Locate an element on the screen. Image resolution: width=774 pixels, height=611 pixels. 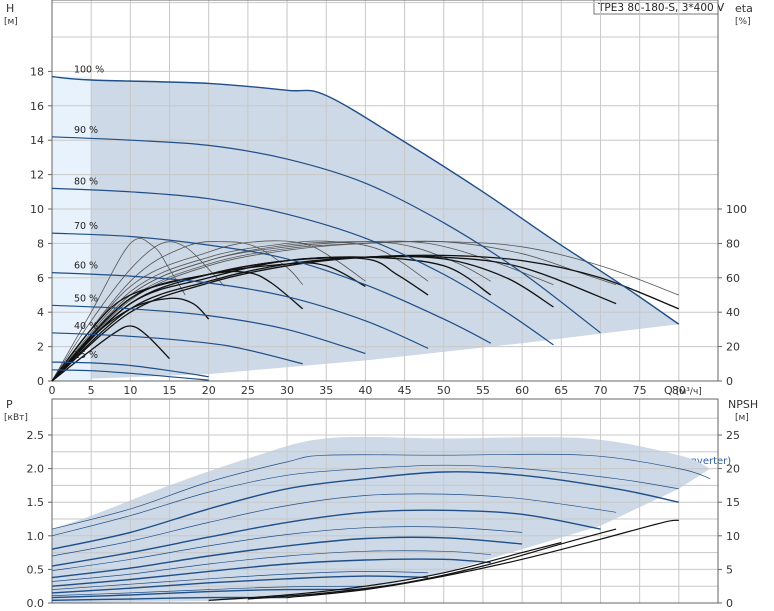
npsh-tick-label: 0 is located at coordinates (729, 603).